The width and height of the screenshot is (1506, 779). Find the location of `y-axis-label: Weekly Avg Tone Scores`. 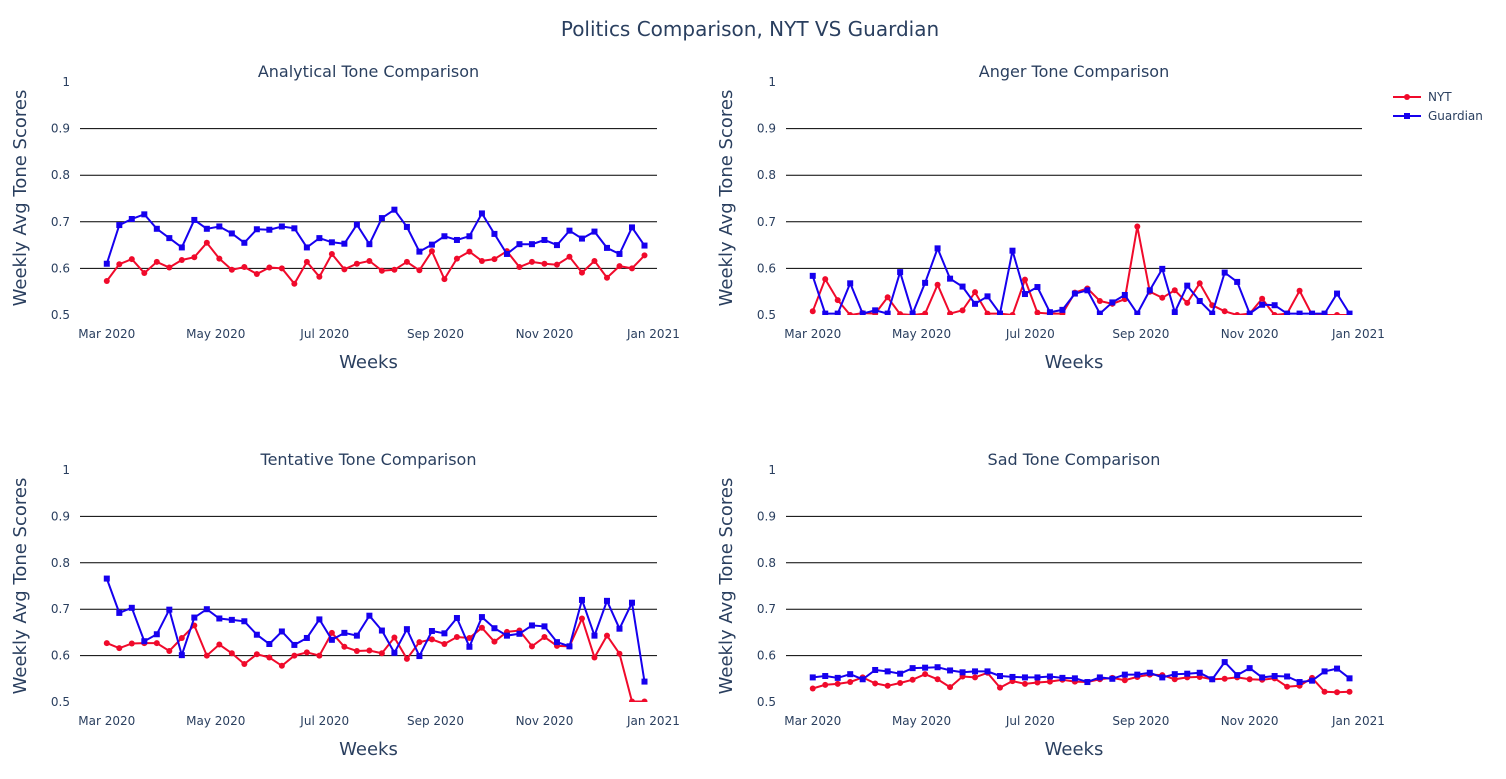

y-axis-label: Weekly Avg Tone Scores is located at coordinates (726, 198).